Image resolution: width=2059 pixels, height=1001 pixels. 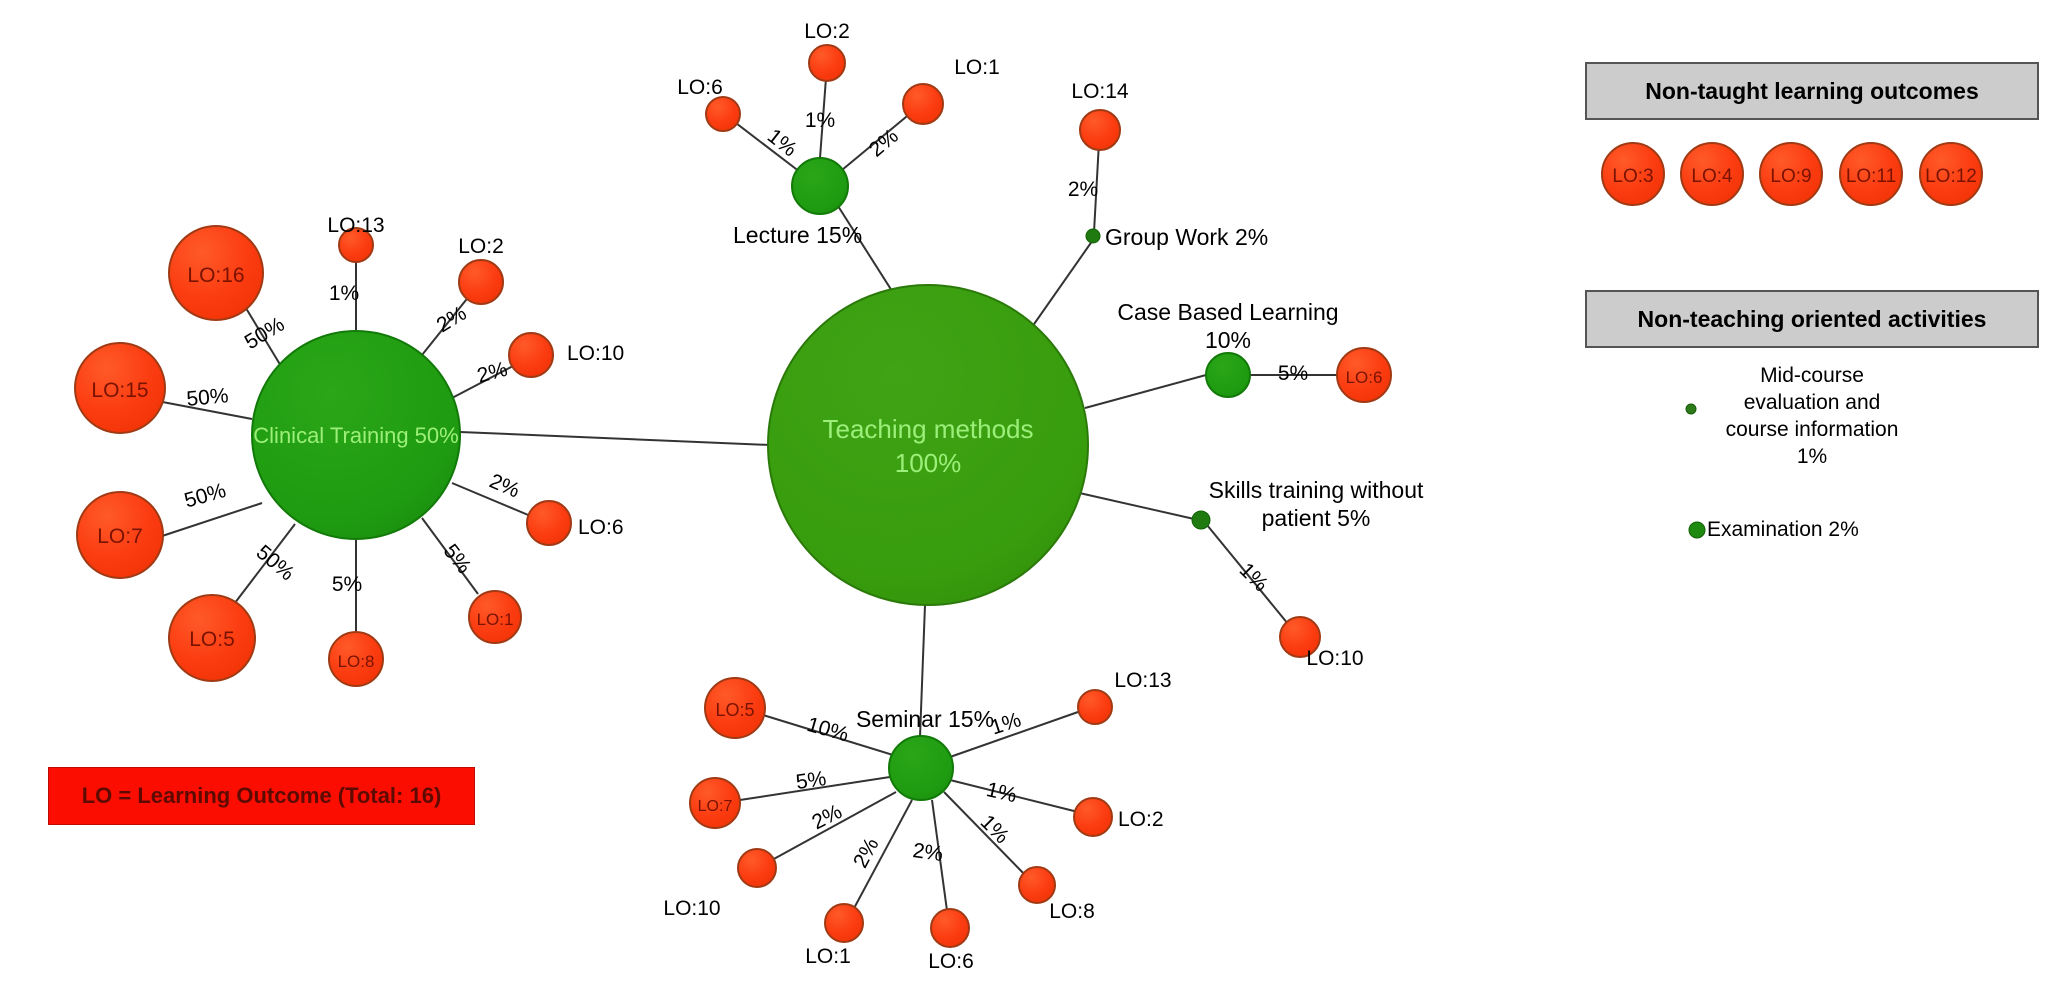 What do you see at coordinates (1364, 375) in the screenshot?
I see `lo-node-casebased-lo6: LO:6` at bounding box center [1364, 375].